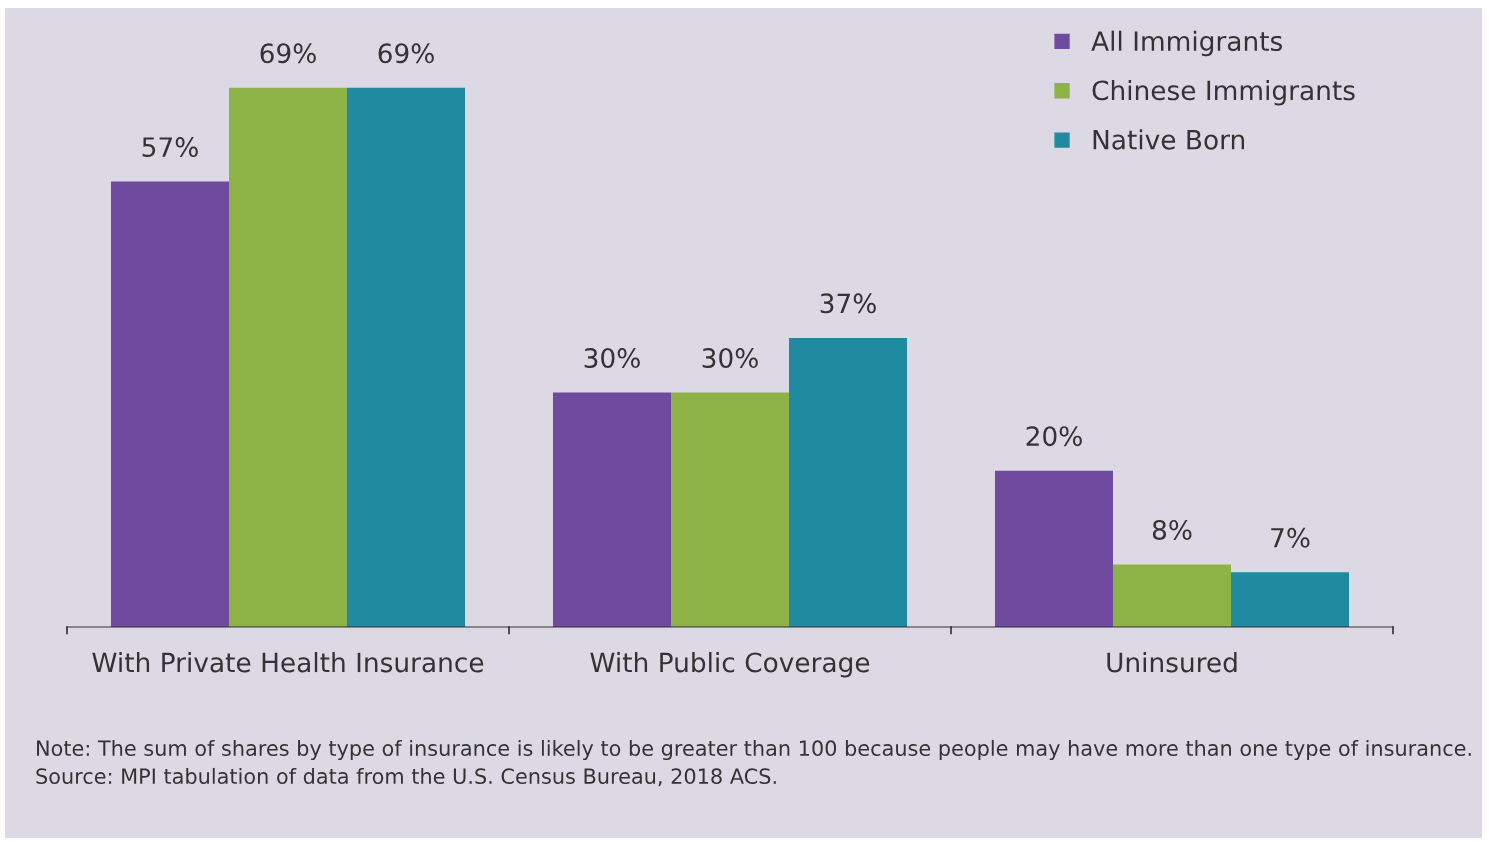 The height and width of the screenshot is (842, 1489). Describe the element at coordinates (170, 147) in the screenshot. I see `data-label: 57%` at that location.